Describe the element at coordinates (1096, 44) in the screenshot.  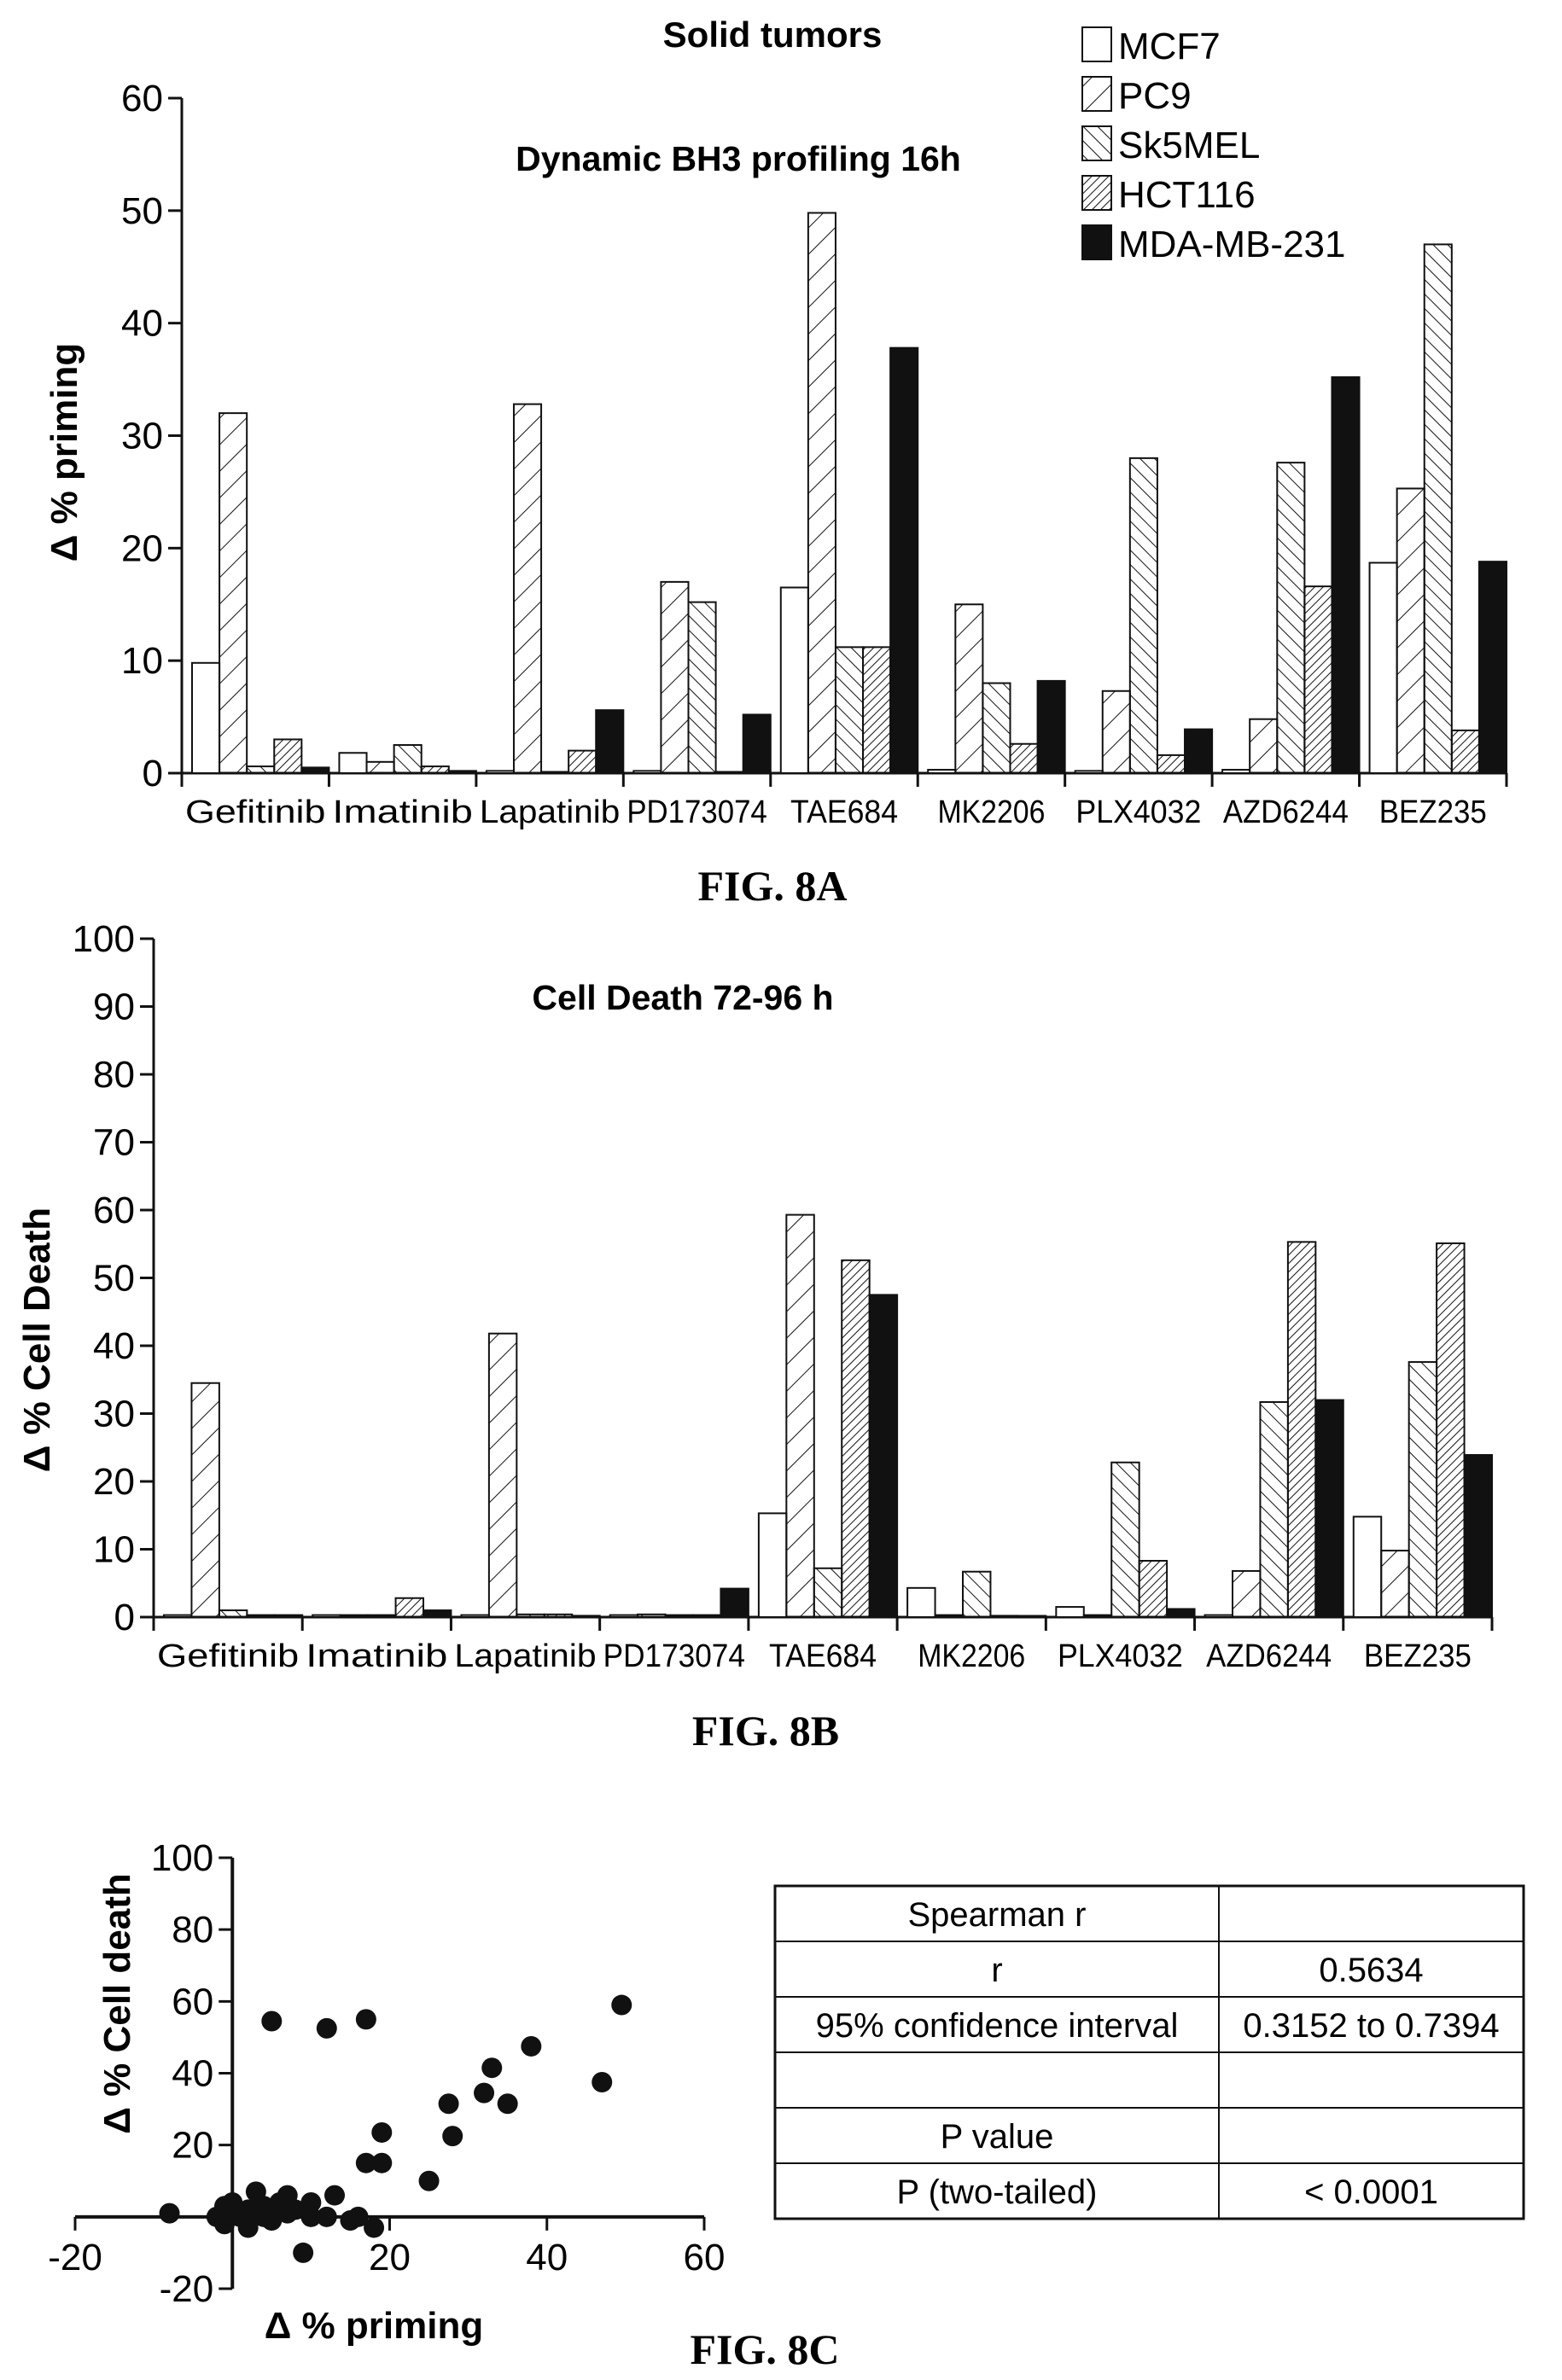
I see `legend-swatch-mcf7` at that location.